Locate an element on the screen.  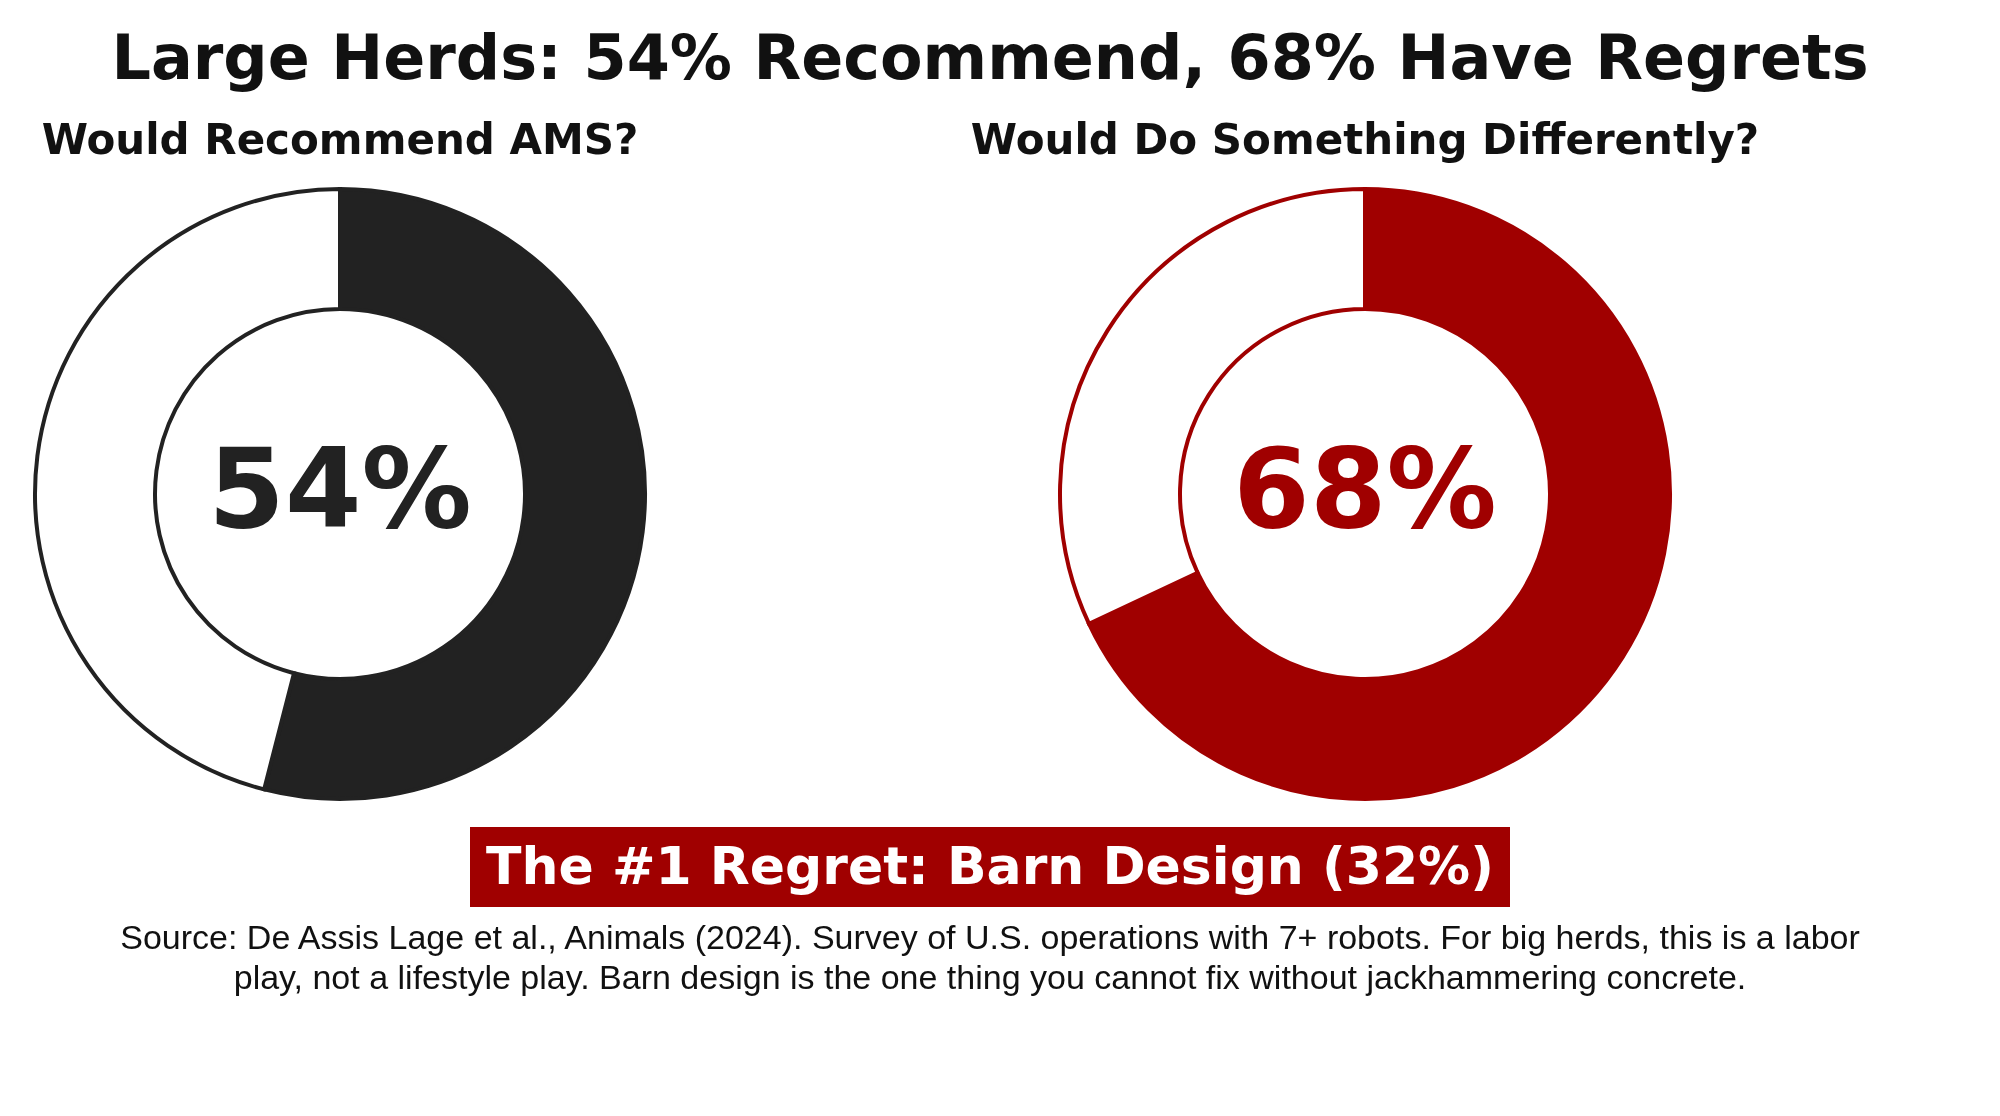
text: The #1 Regret: Barn Design (32%) is located at coordinates (990, 866).